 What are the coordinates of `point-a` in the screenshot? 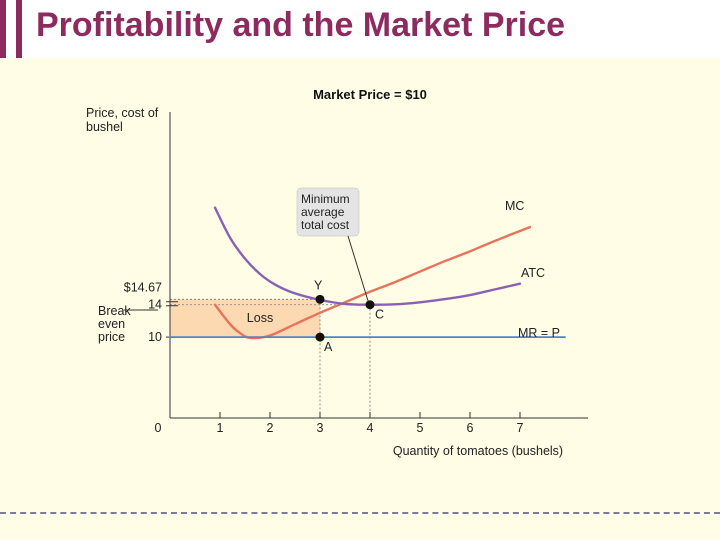 It's located at (320, 337).